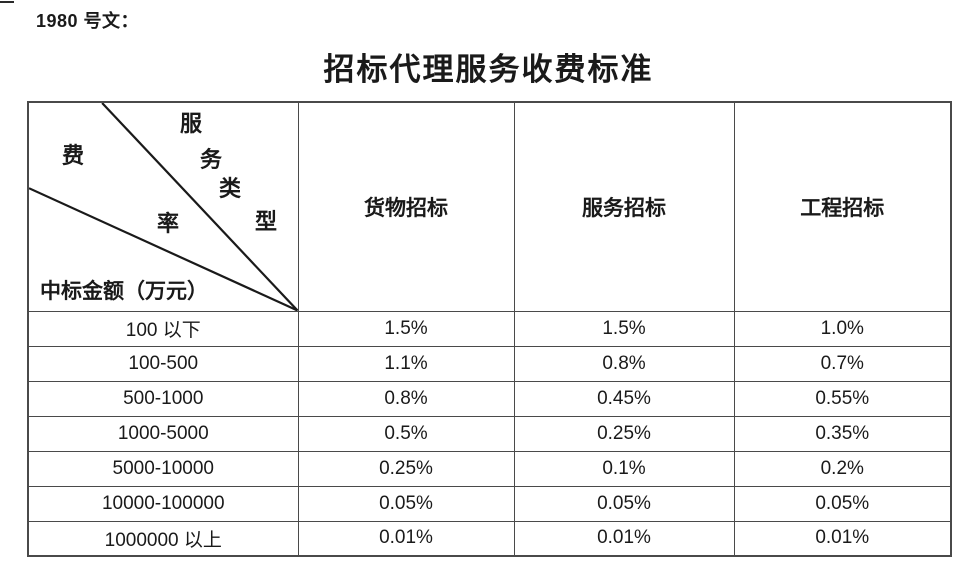  Describe the element at coordinates (211, 159) in the screenshot. I see `corner-label-service-type-char-2: 务` at that location.